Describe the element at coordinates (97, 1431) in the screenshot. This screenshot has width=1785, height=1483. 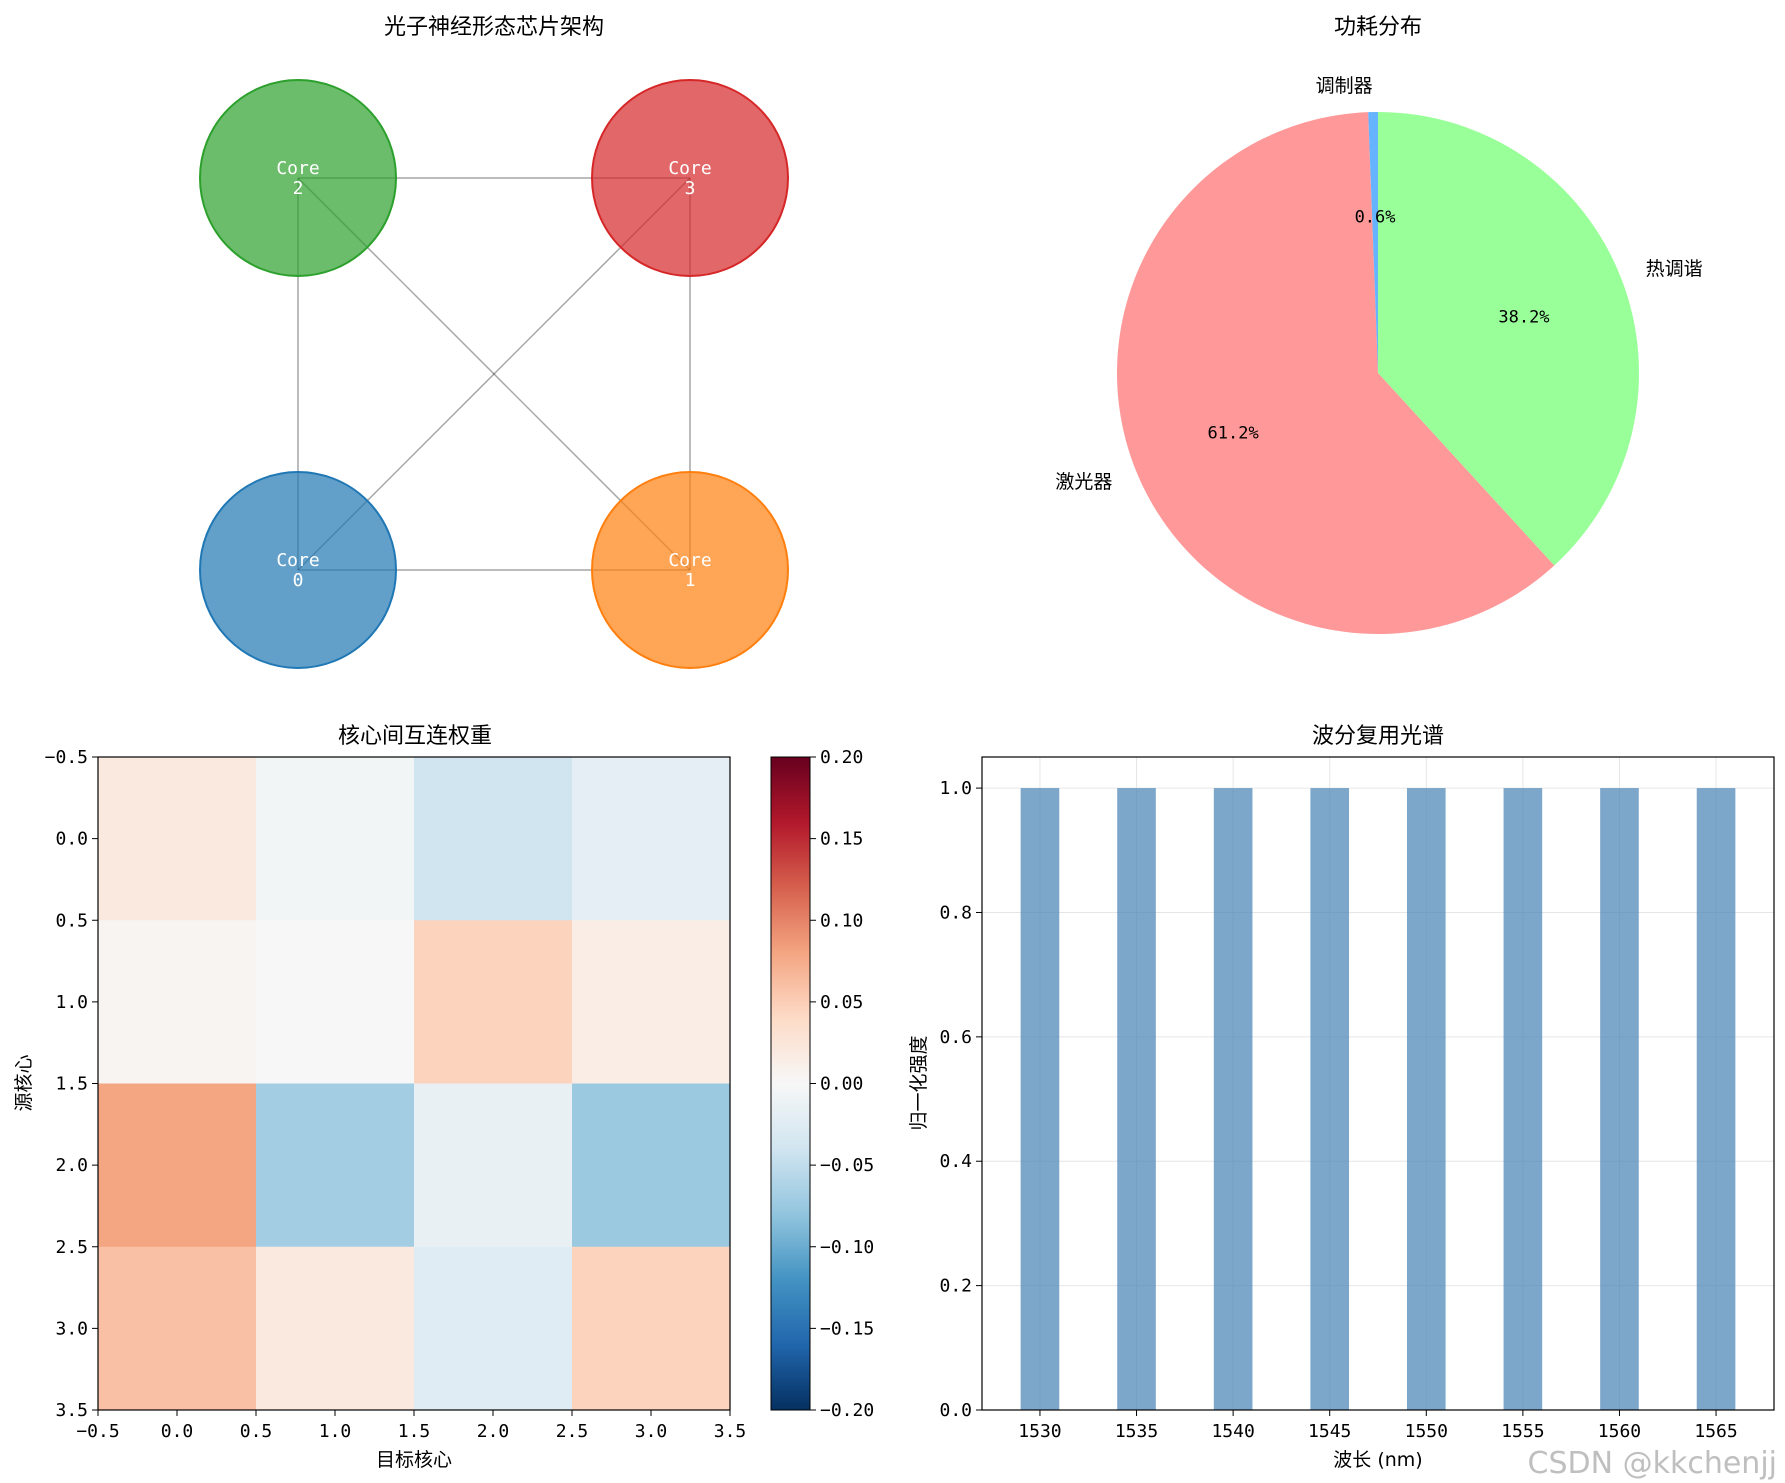
I see `heatmap-x-tick-label: −0.5` at that location.